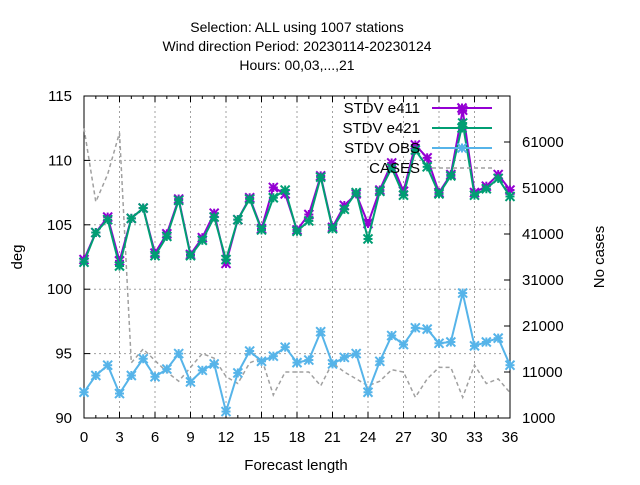  What do you see at coordinates (332, 437) in the screenshot?
I see `x-tick-label: 21` at bounding box center [332, 437].